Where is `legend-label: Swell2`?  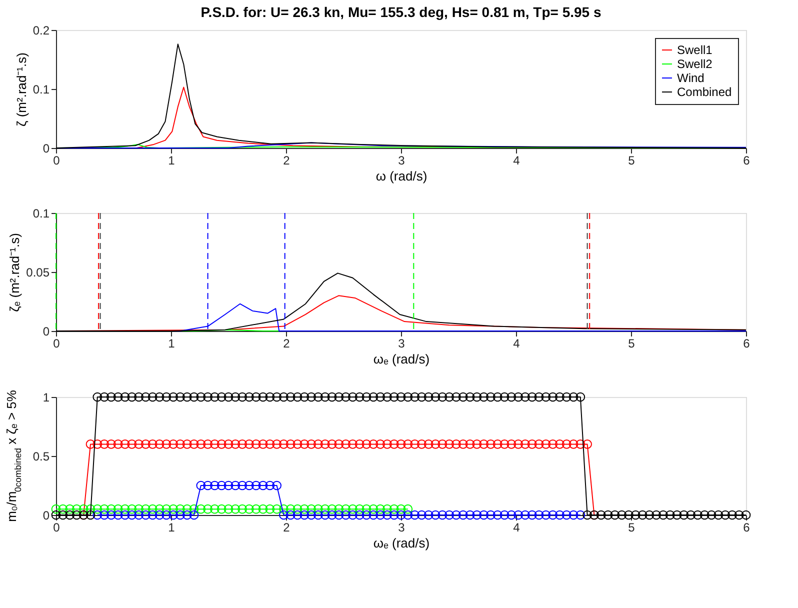
legend-label: Swell2 is located at coordinates (695, 64).